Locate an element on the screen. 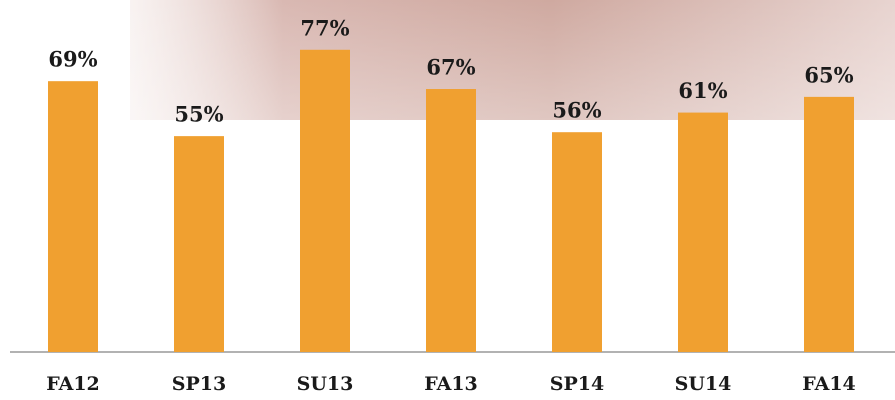 This screenshot has height=400, width=895. data-label: 61% is located at coordinates (702, 90).